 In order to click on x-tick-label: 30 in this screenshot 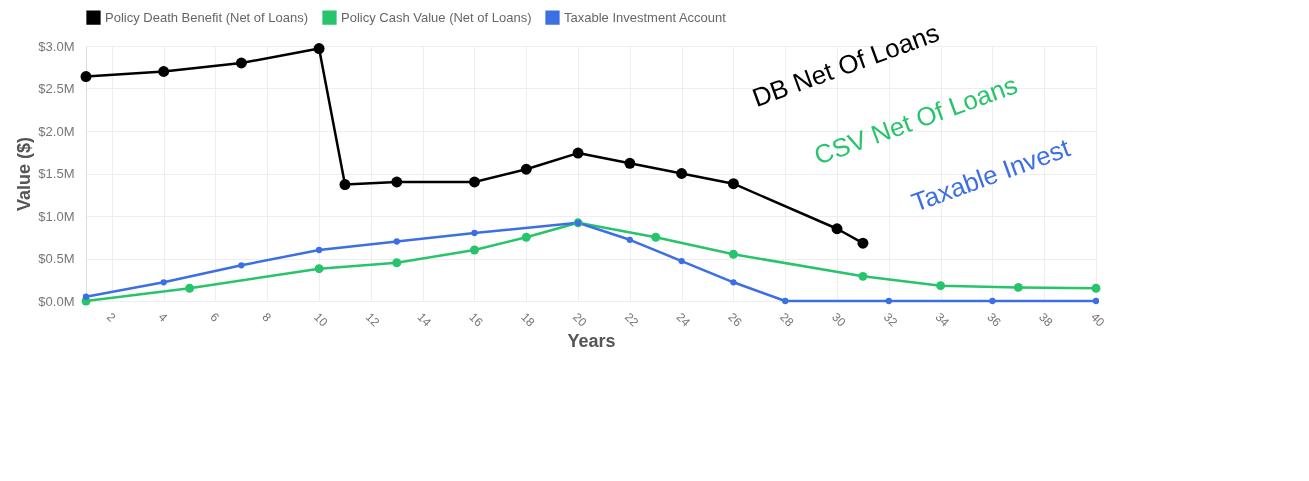, I will do `click(839, 320)`.